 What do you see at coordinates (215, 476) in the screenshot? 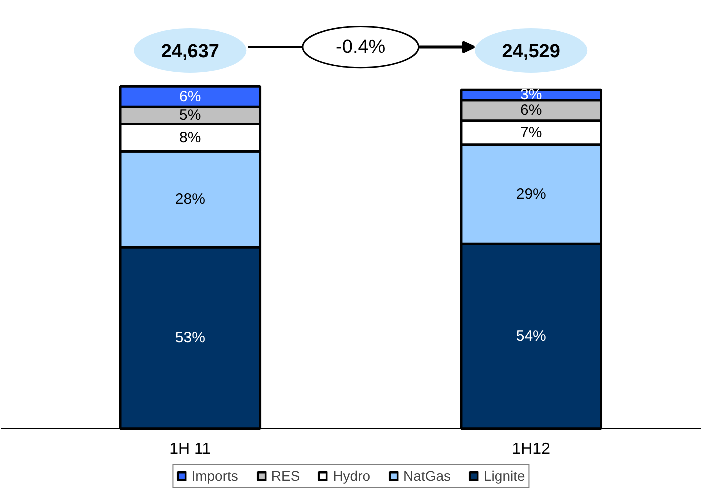
I see `legend-label: Imports` at bounding box center [215, 476].